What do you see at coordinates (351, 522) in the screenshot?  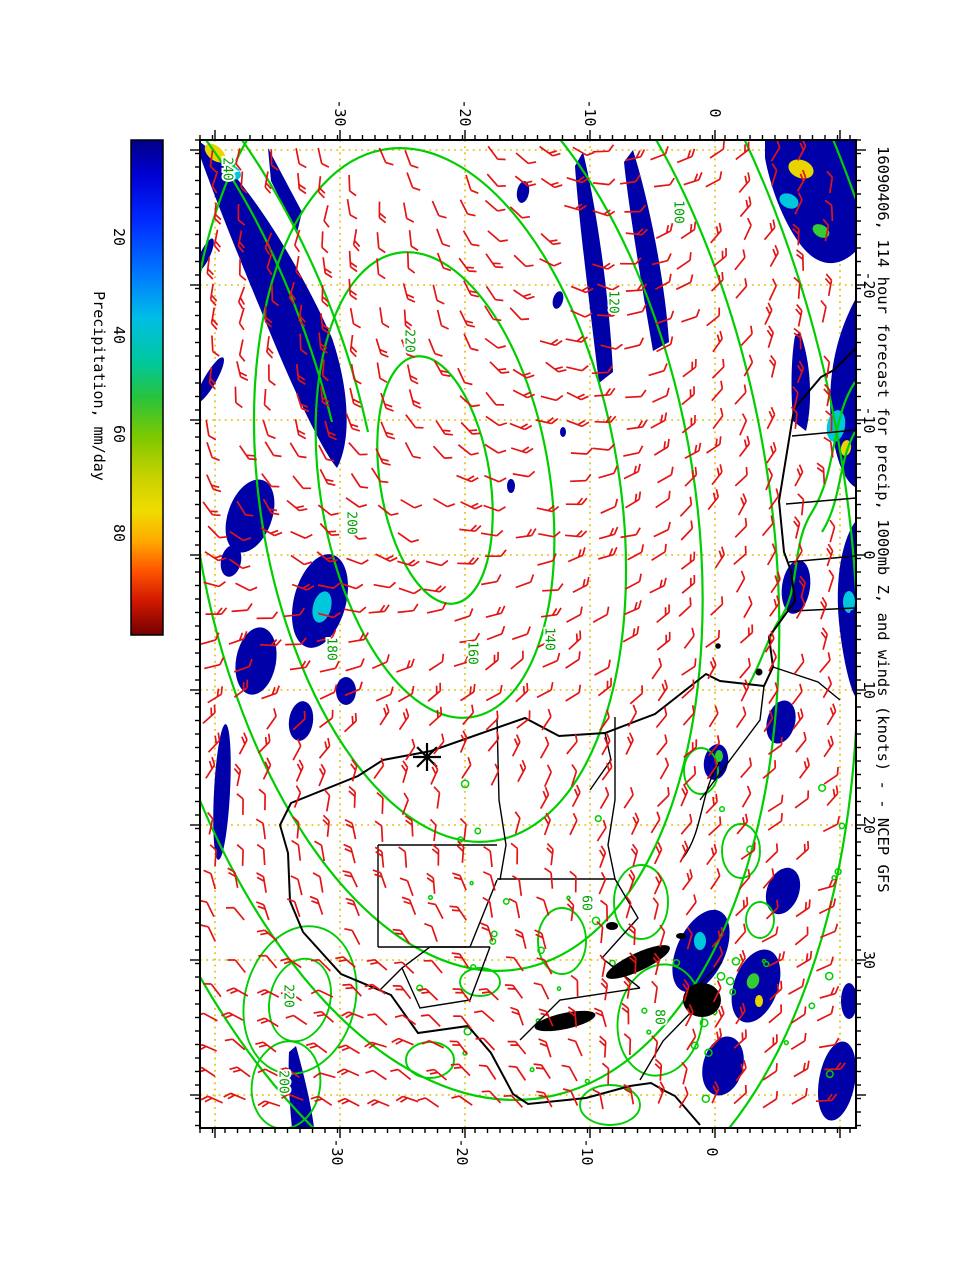 I see `contour-label: 200` at bounding box center [351, 522].